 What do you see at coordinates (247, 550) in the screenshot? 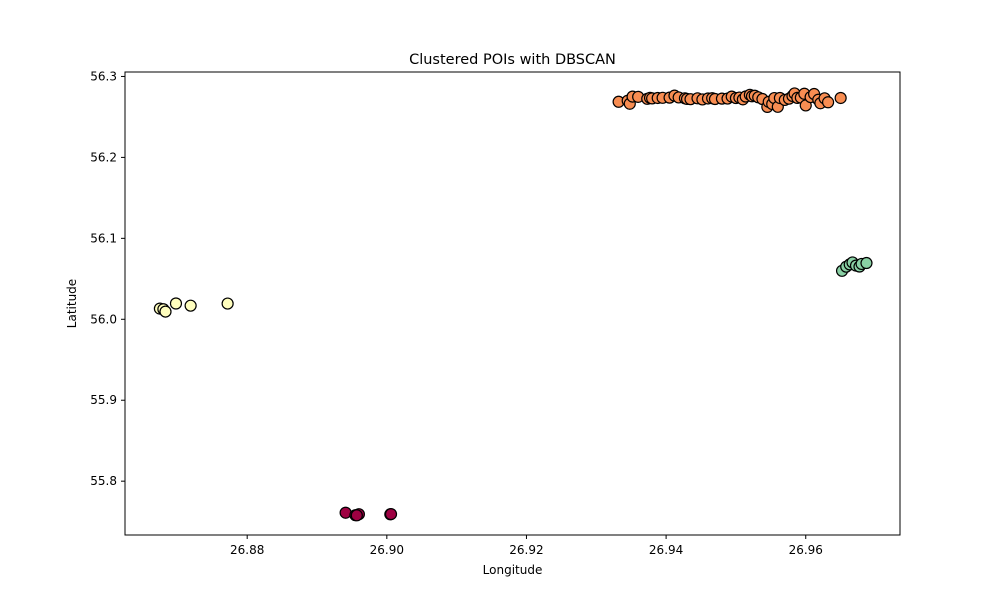
I see `x-tick-label: 26.88` at bounding box center [247, 550].